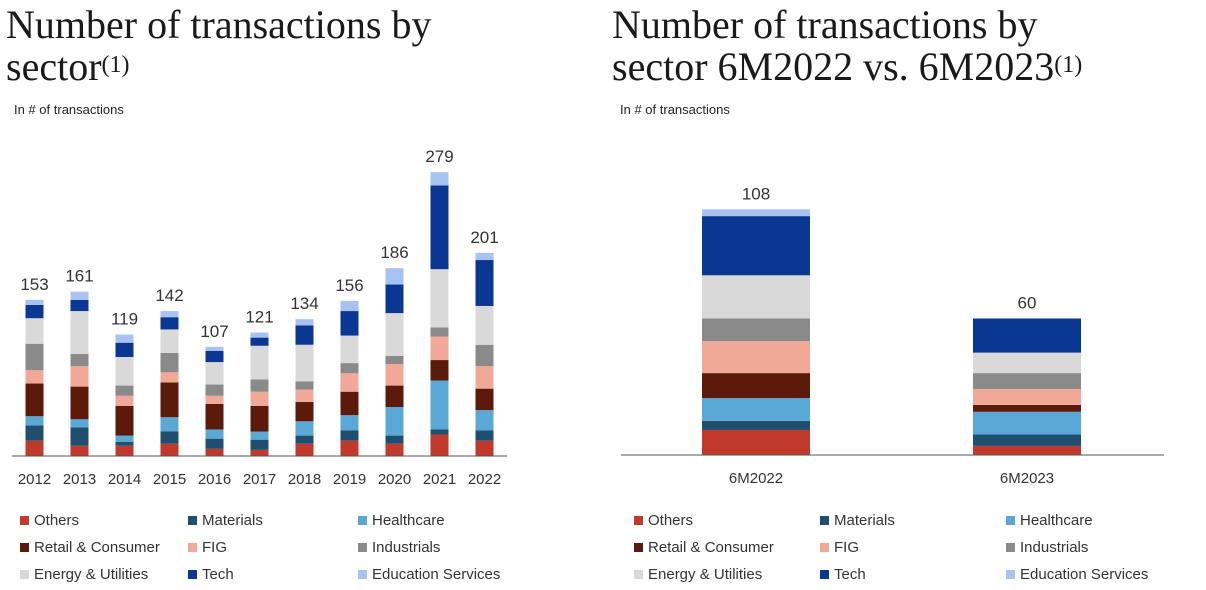 The height and width of the screenshot is (590, 1206). I want to click on left-segment-2015-education-services, so click(169, 314).